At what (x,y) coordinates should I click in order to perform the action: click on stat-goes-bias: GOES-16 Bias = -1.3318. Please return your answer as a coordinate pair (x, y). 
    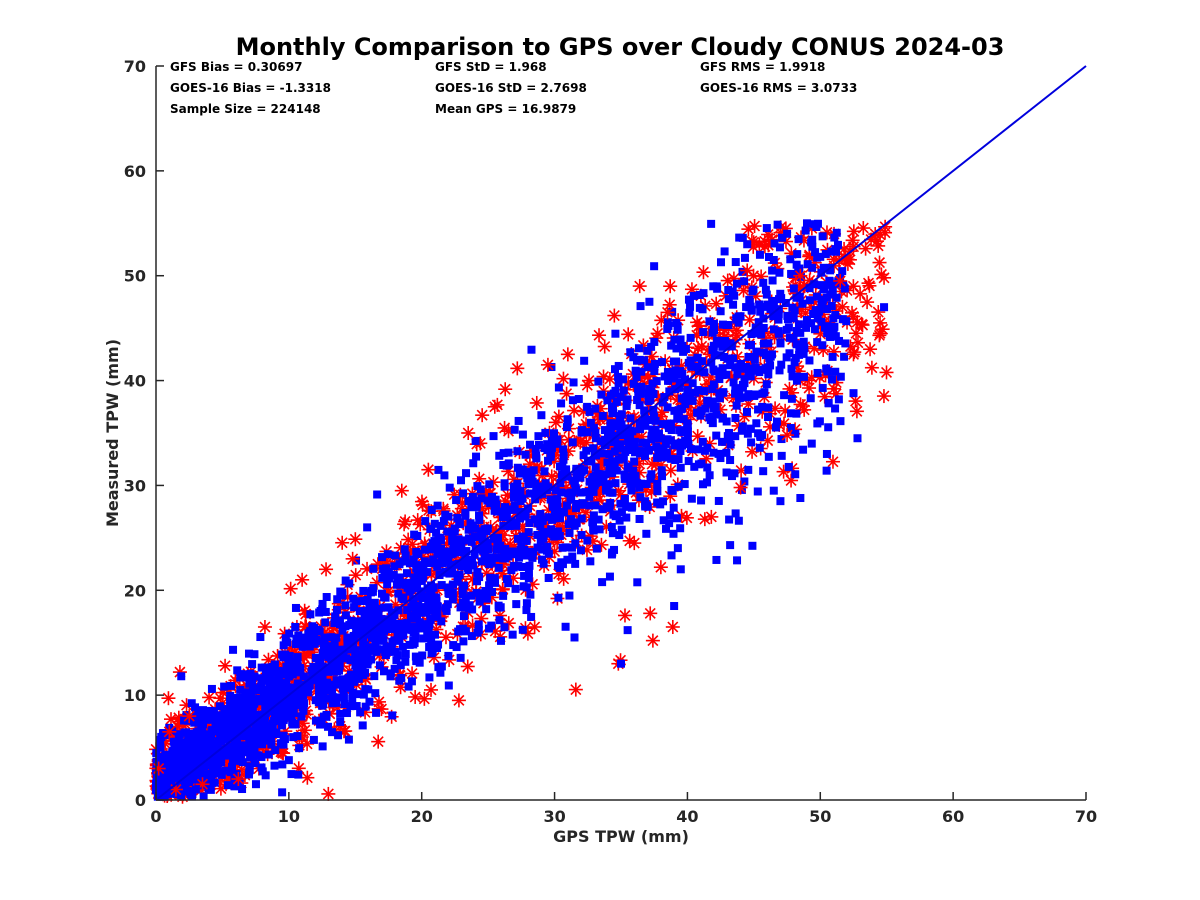
    Looking at the image, I should click on (250, 88).